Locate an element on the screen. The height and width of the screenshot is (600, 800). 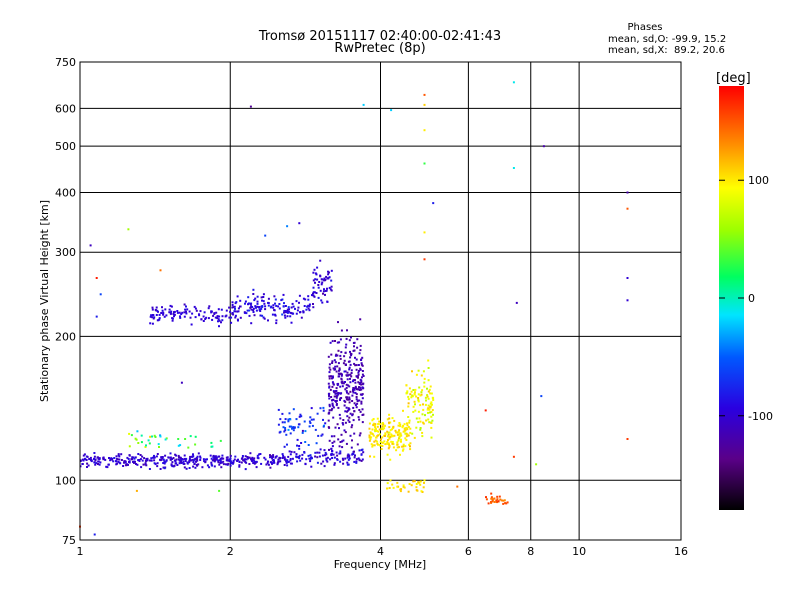
x-tick-label-4: 8 is located at coordinates (530, 551).